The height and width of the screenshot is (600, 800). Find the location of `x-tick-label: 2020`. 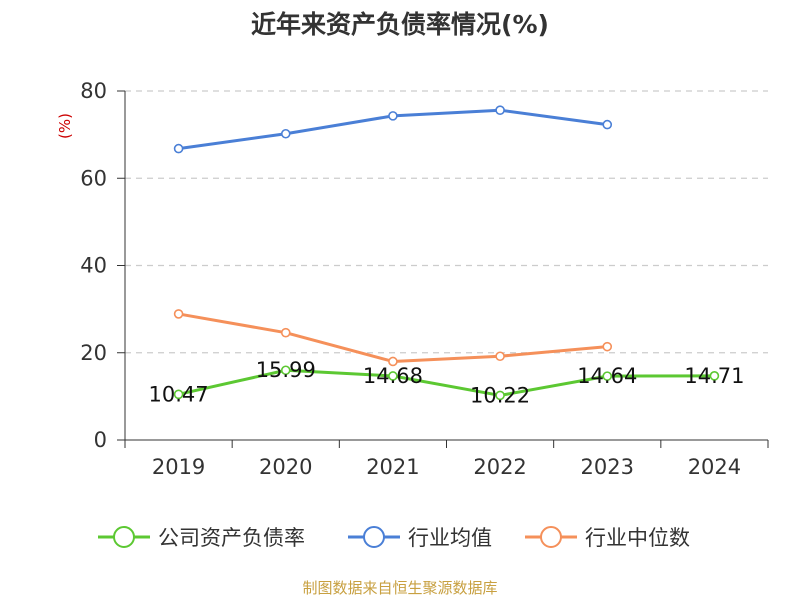

x-tick-label: 2020 is located at coordinates (285, 467).